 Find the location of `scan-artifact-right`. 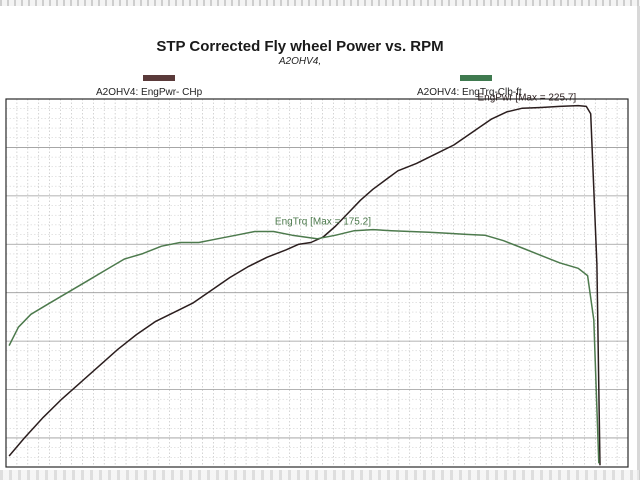

scan-artifact-right is located at coordinates (638, 243).